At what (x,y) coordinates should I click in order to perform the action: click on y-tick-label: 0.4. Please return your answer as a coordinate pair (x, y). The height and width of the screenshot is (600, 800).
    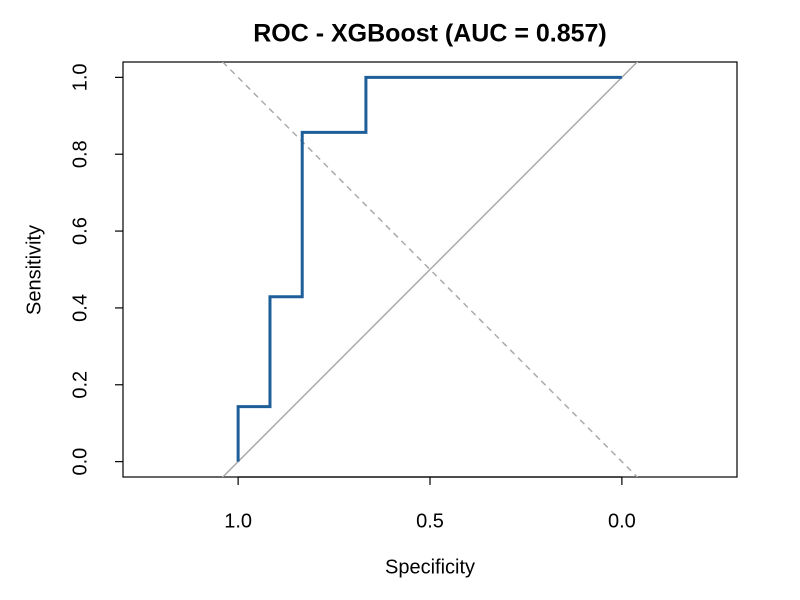
    Looking at the image, I should click on (80, 308).